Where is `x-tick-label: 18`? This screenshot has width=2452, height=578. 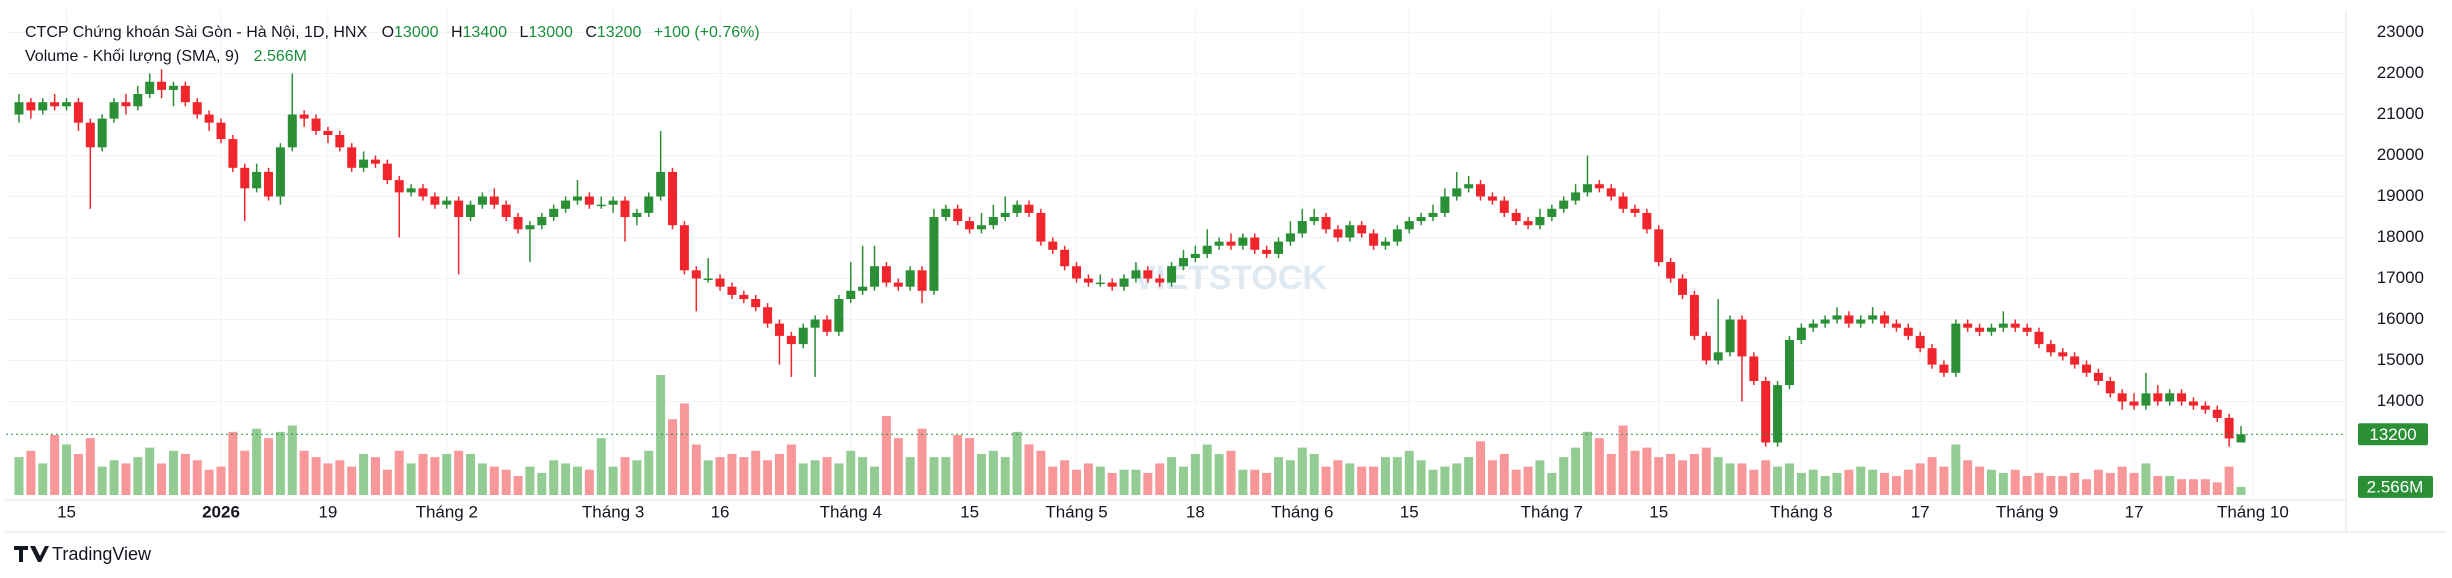 x-tick-label: 18 is located at coordinates (1195, 511).